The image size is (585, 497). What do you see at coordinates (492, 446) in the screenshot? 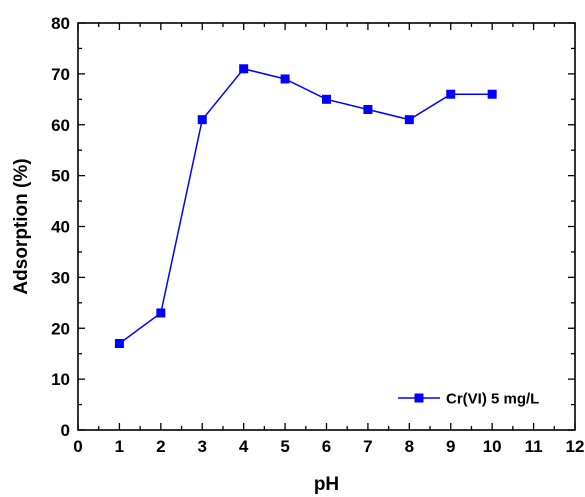
I see `x-tick-label: 10` at bounding box center [492, 446].